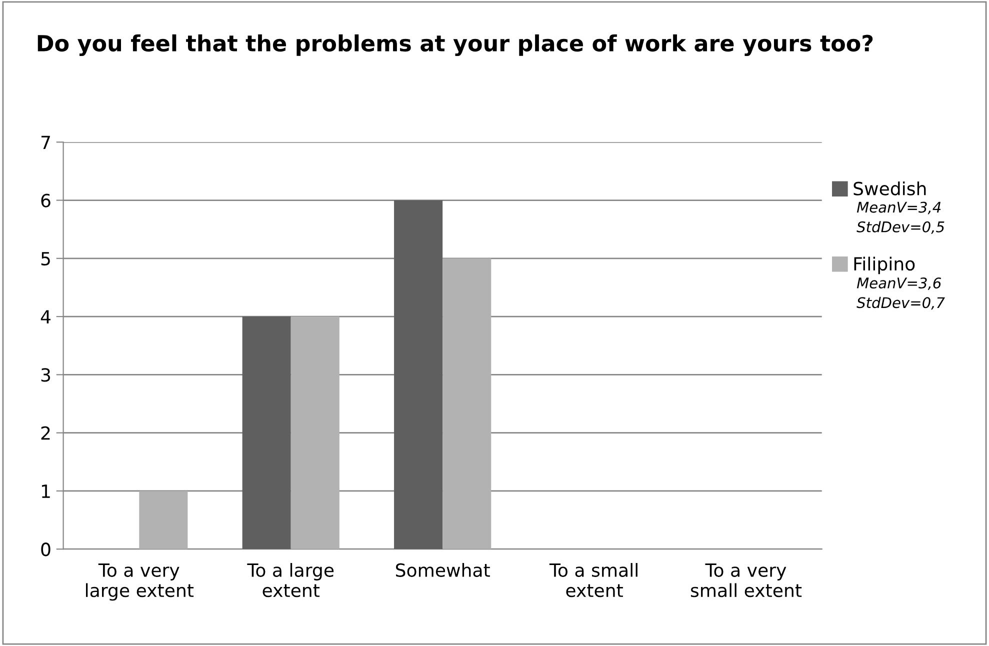 This screenshot has height=646, width=989. Describe the element at coordinates (290, 580) in the screenshot. I see `x-tick-label: To a large extent` at that location.